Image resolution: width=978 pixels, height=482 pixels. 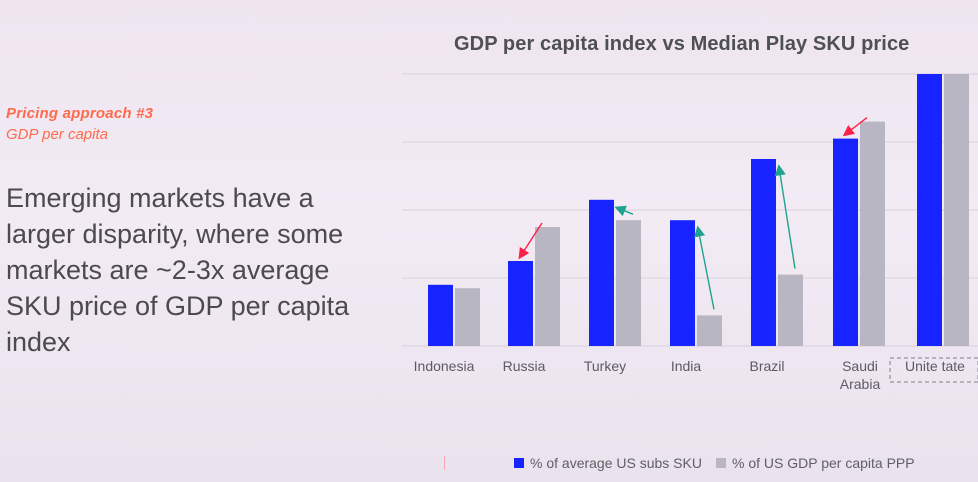 What do you see at coordinates (704, 267) in the screenshot?
I see `annotation-arrow-india` at bounding box center [704, 267].